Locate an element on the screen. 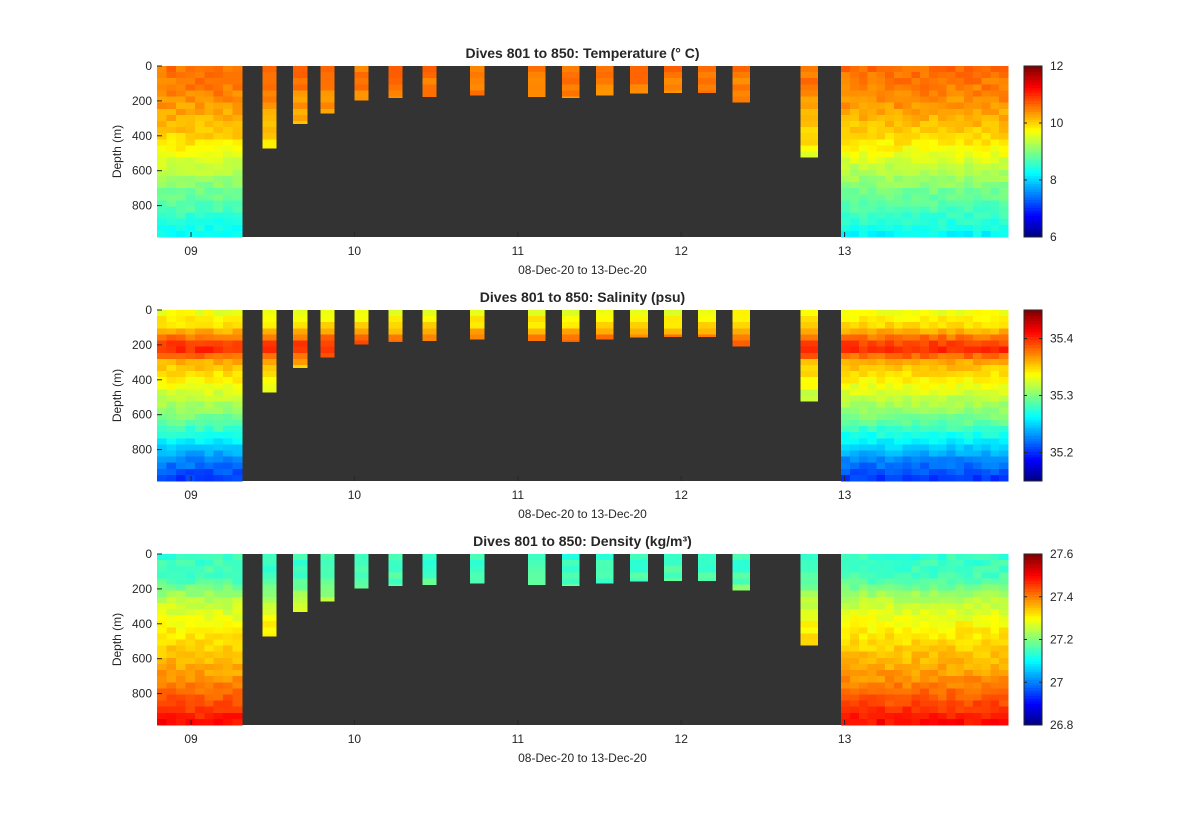 This screenshot has width=1200, height=815. x-tick-label: 12 is located at coordinates (682, 495).